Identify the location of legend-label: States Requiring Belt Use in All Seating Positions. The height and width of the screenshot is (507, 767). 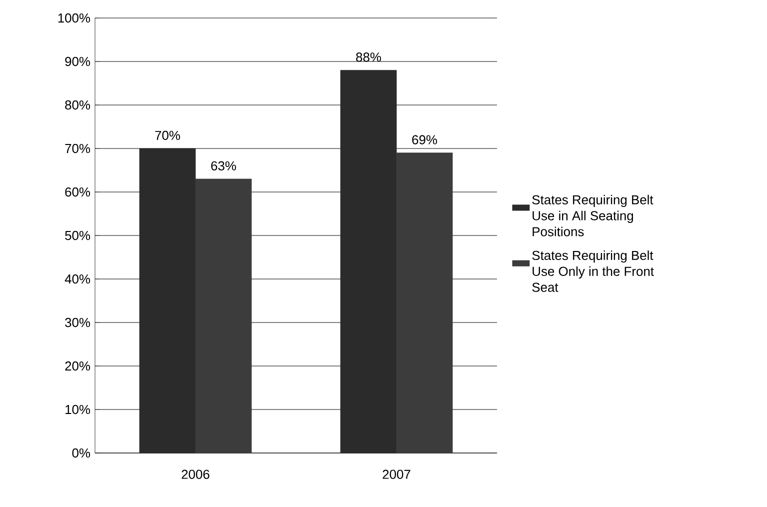
(593, 215).